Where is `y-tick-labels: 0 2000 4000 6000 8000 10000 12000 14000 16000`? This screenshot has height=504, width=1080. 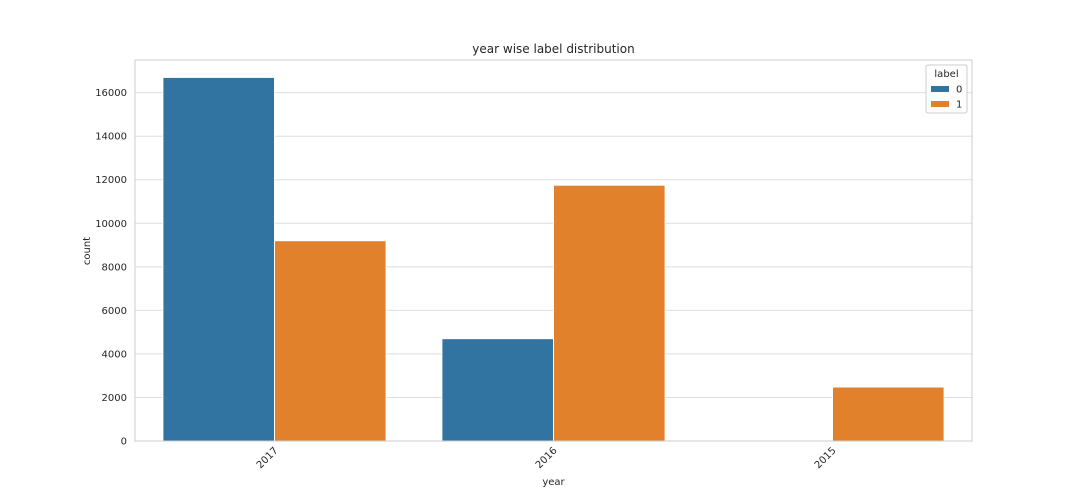 y-tick-labels: 0 2000 4000 6000 8000 10000 12000 14000 16000 is located at coordinates (111, 267).